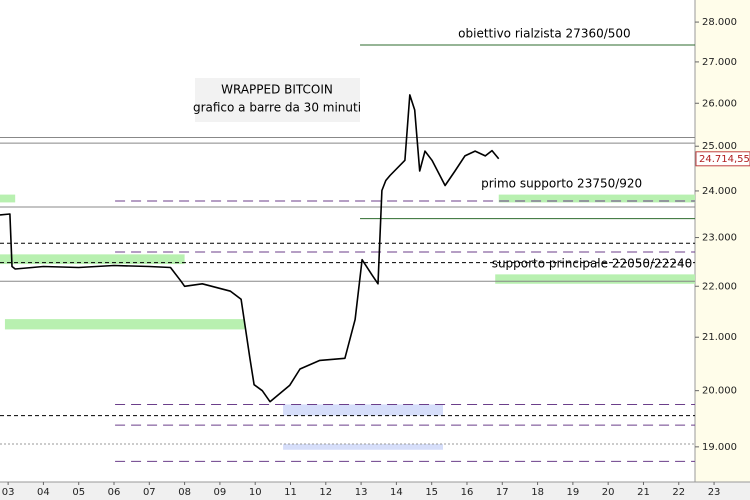 Image resolution: width=750 pixels, height=500 pixels. I want to click on x-tick-label: 10, so click(255, 492).